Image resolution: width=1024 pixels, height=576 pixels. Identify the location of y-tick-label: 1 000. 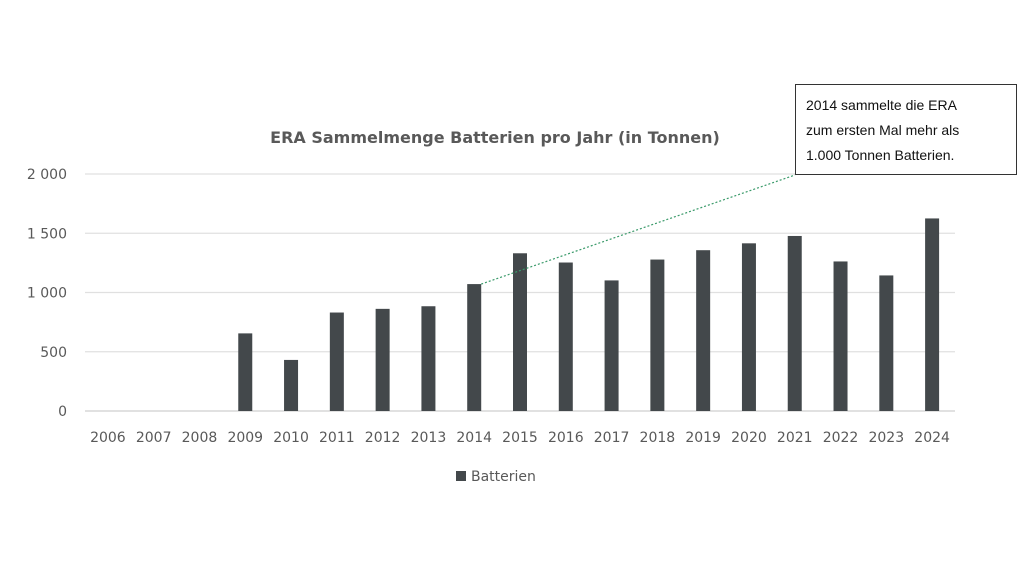
(47, 294).